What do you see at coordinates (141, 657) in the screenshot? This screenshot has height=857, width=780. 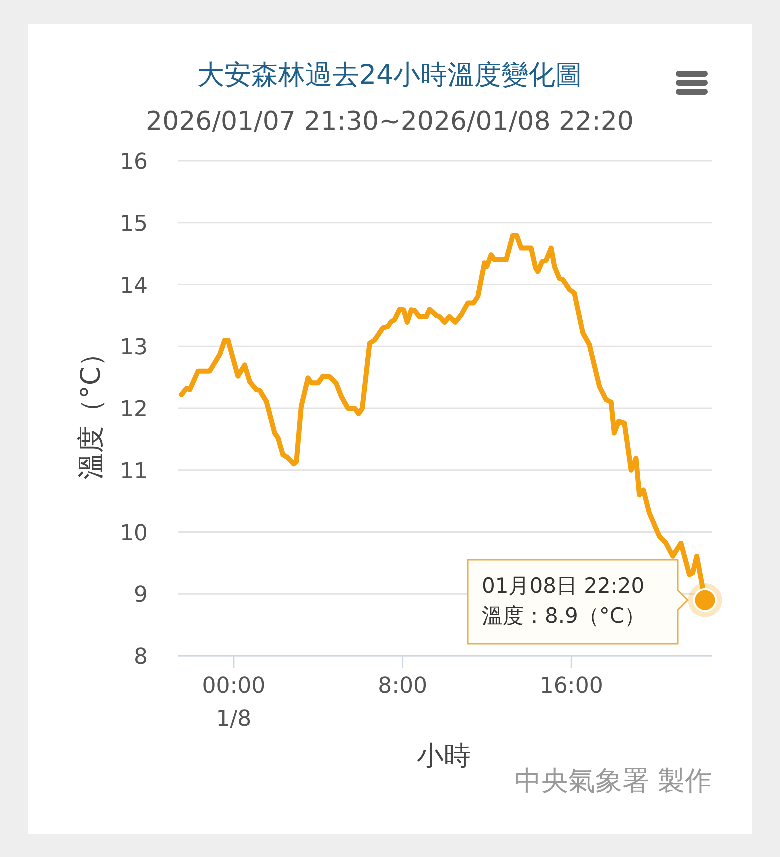 I see `y-tick-label: 8` at bounding box center [141, 657].